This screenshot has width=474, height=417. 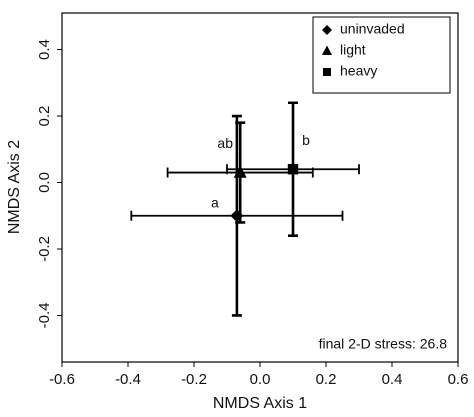 What do you see at coordinates (44, 49) in the screenshot?
I see `y-tick-label: 0.4` at bounding box center [44, 49].